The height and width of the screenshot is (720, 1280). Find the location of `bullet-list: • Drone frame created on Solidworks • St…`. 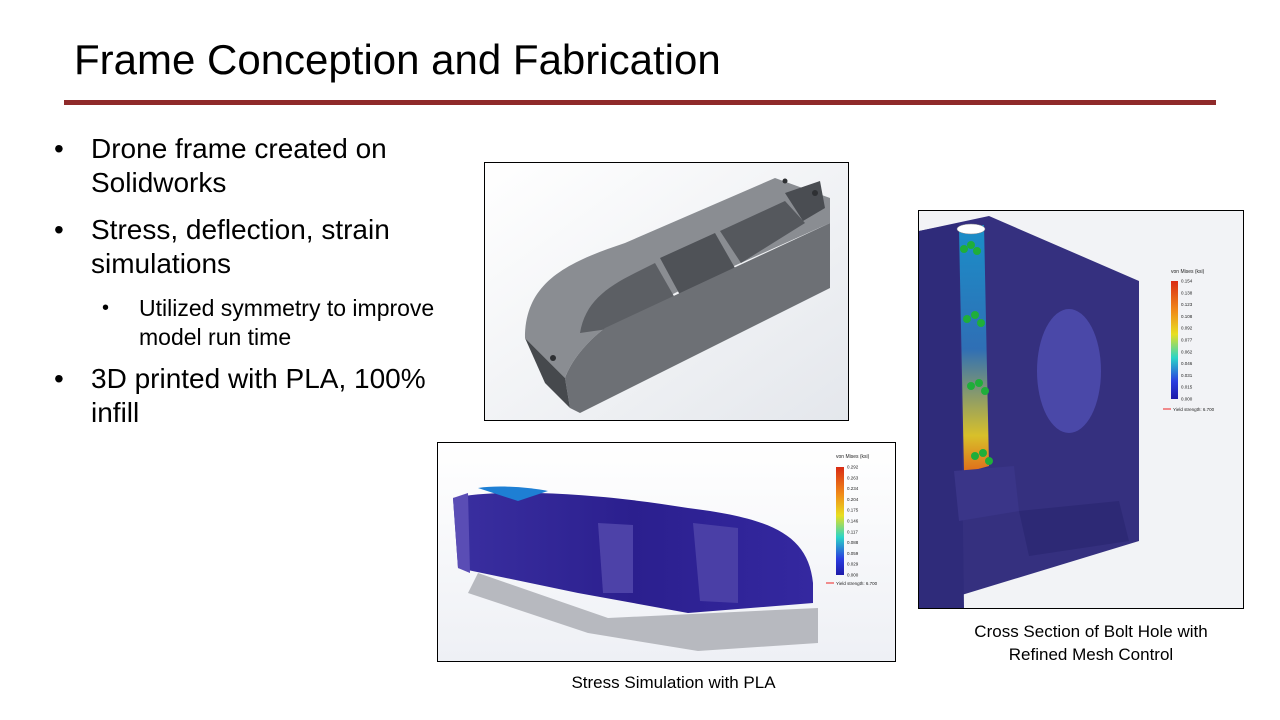

bullet-list: • Drone frame created on Solidworks • St… is located at coordinates (254, 287).